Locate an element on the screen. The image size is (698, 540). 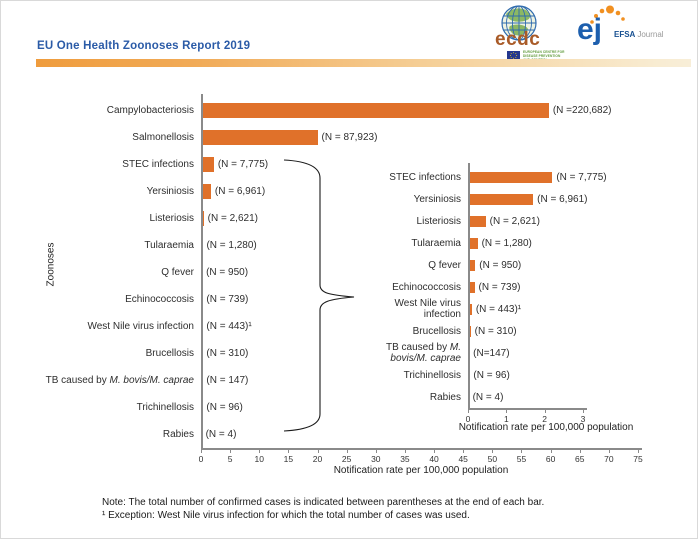
chart-row: Echinococcosis (N = 739) is located at coordinates (527, 287).